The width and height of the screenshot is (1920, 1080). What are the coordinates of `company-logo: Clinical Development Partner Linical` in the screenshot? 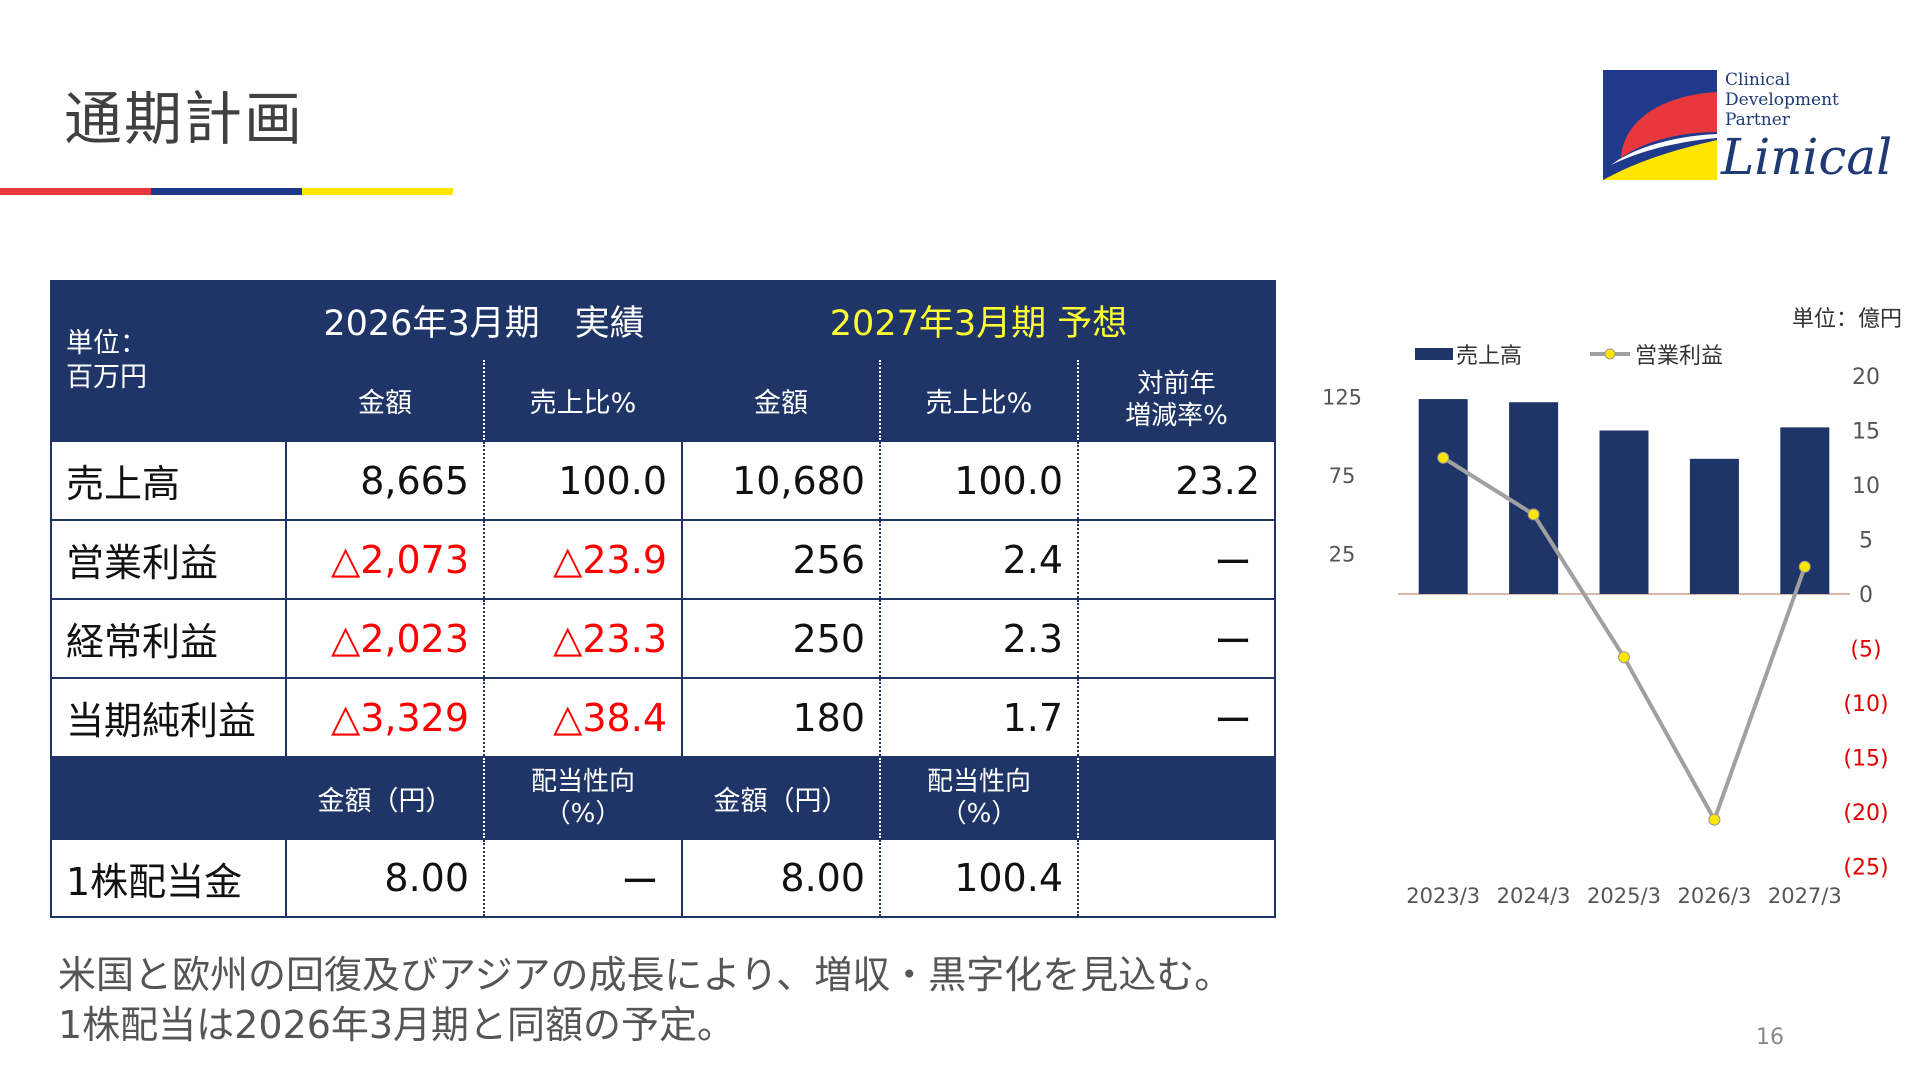 It's located at (1753, 128).